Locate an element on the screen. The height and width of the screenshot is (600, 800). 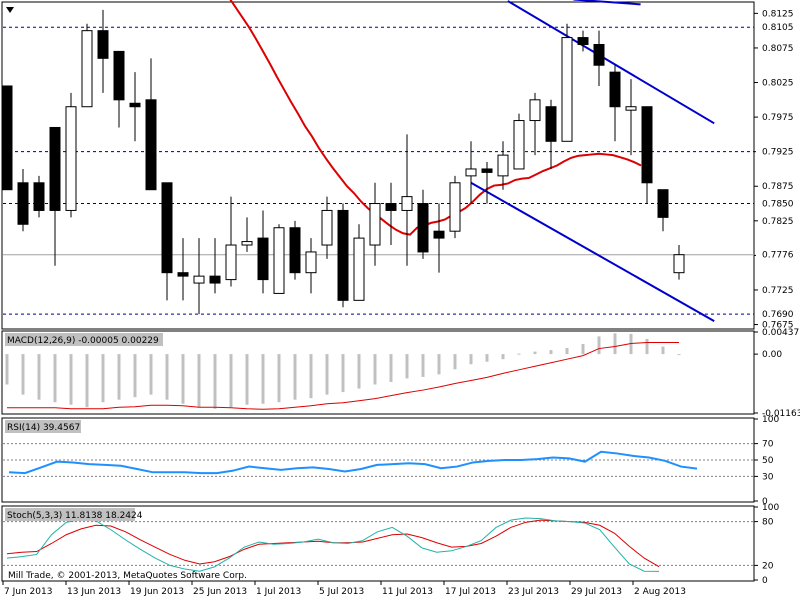
date-tick-label: 5 Jul 2013 is located at coordinates (341, 592).